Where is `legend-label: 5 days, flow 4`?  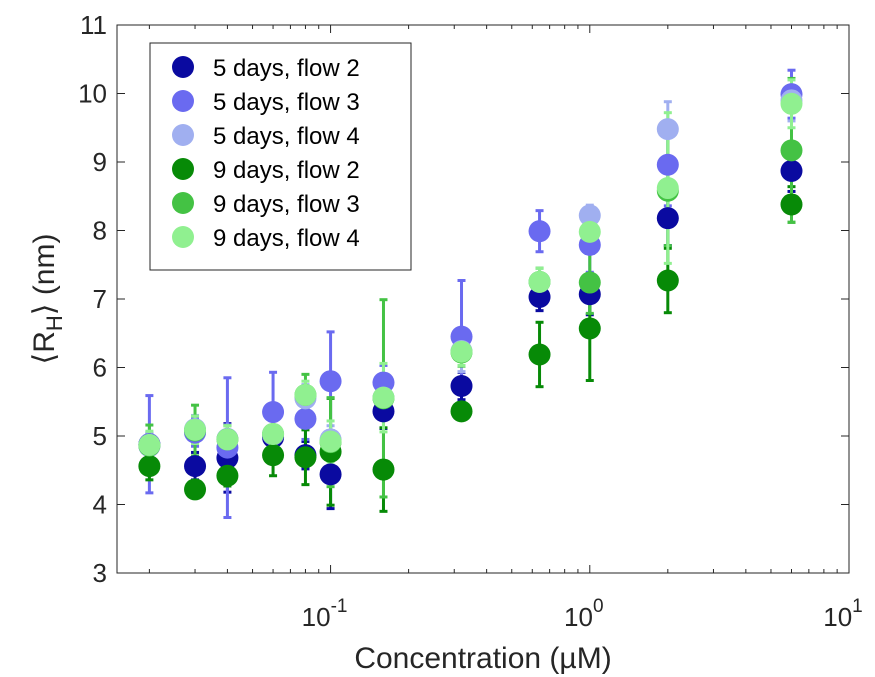
legend-label: 5 days, flow 4 is located at coordinates (286, 136).